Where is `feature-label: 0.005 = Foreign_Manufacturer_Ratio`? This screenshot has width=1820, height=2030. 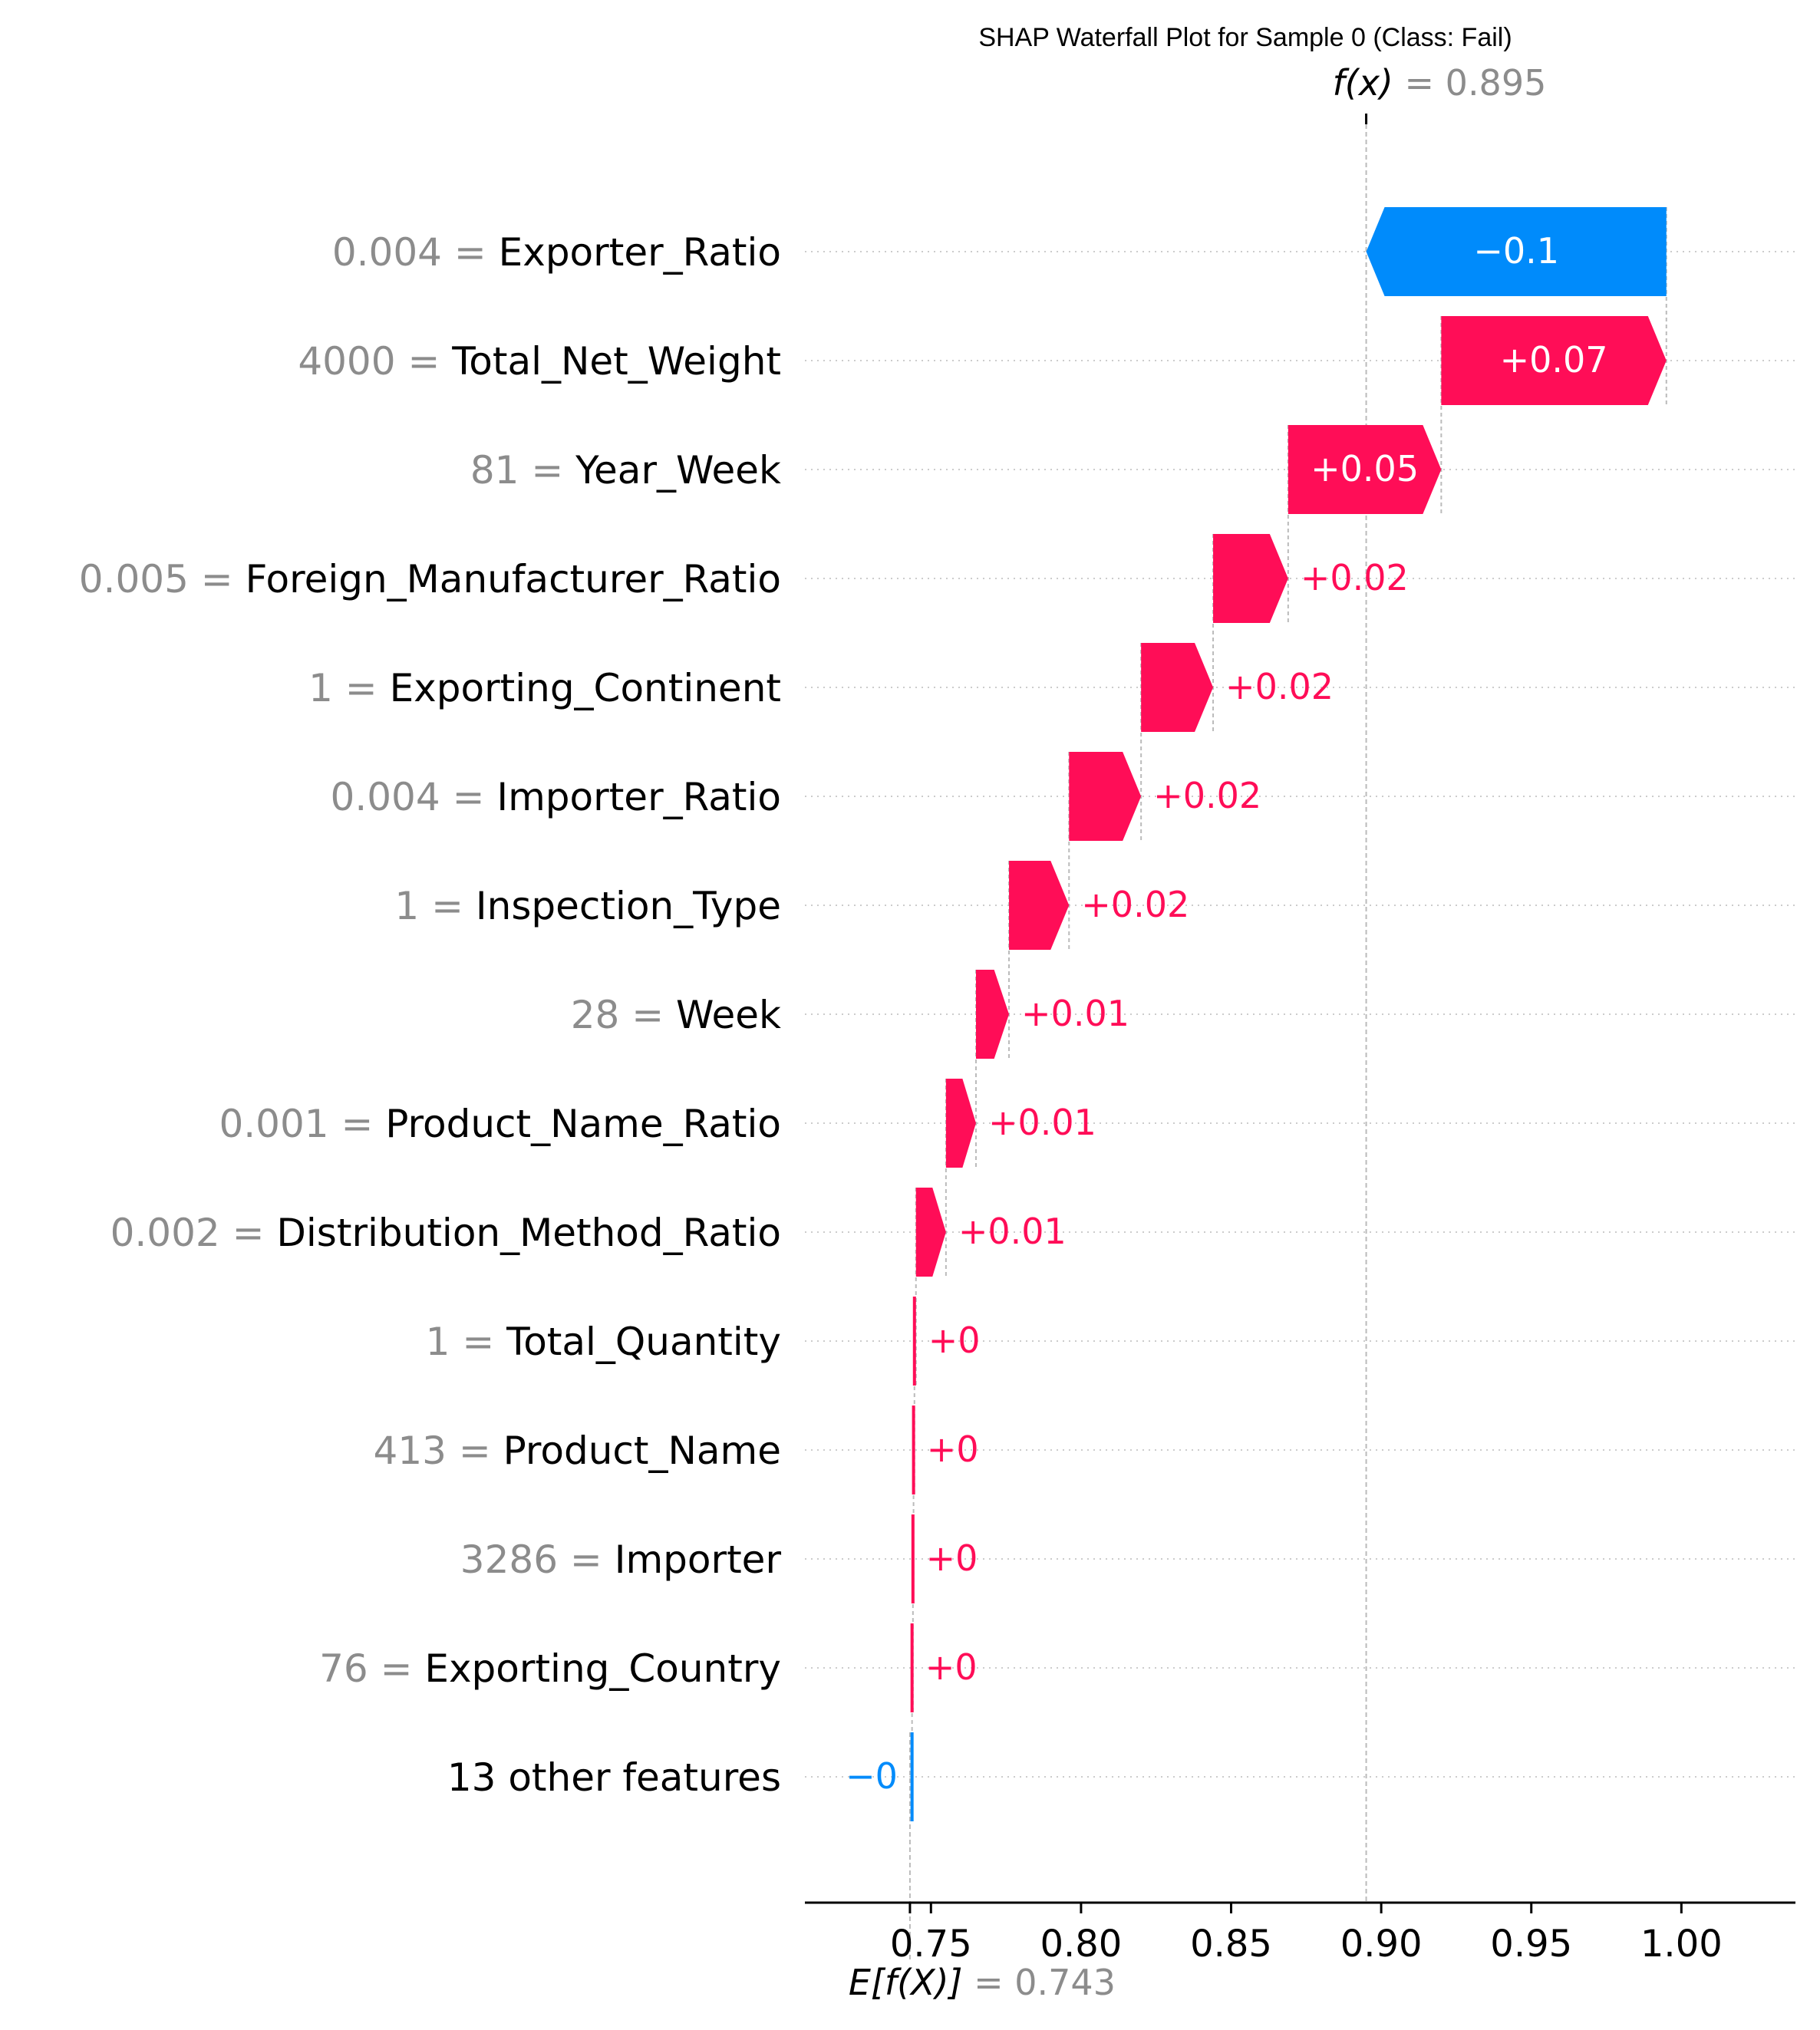
feature-label: 0.005 = Foreign_Manufacturer_Ratio is located at coordinates (430, 579).